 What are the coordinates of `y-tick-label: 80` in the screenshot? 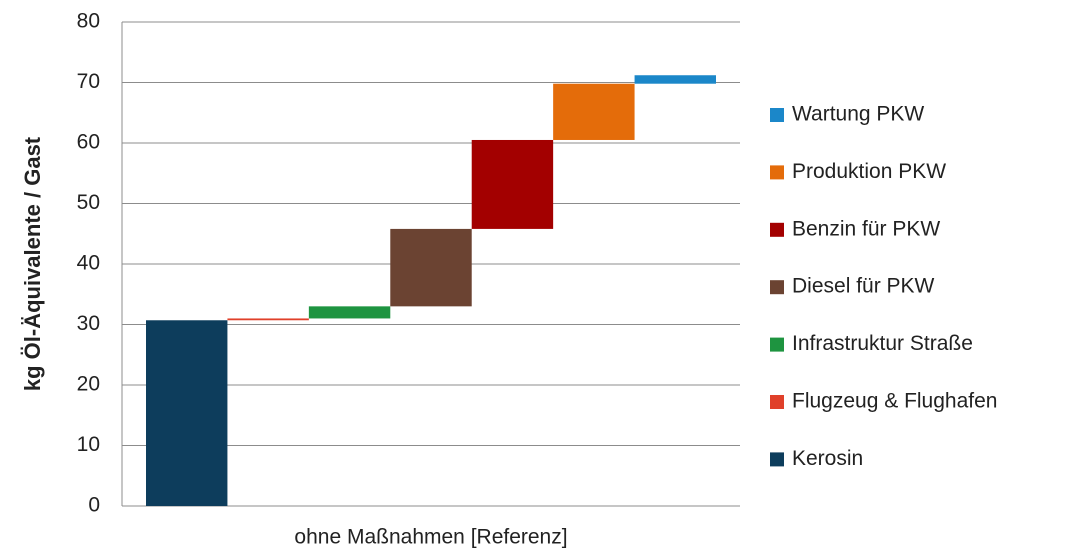 It's located at (88, 21).